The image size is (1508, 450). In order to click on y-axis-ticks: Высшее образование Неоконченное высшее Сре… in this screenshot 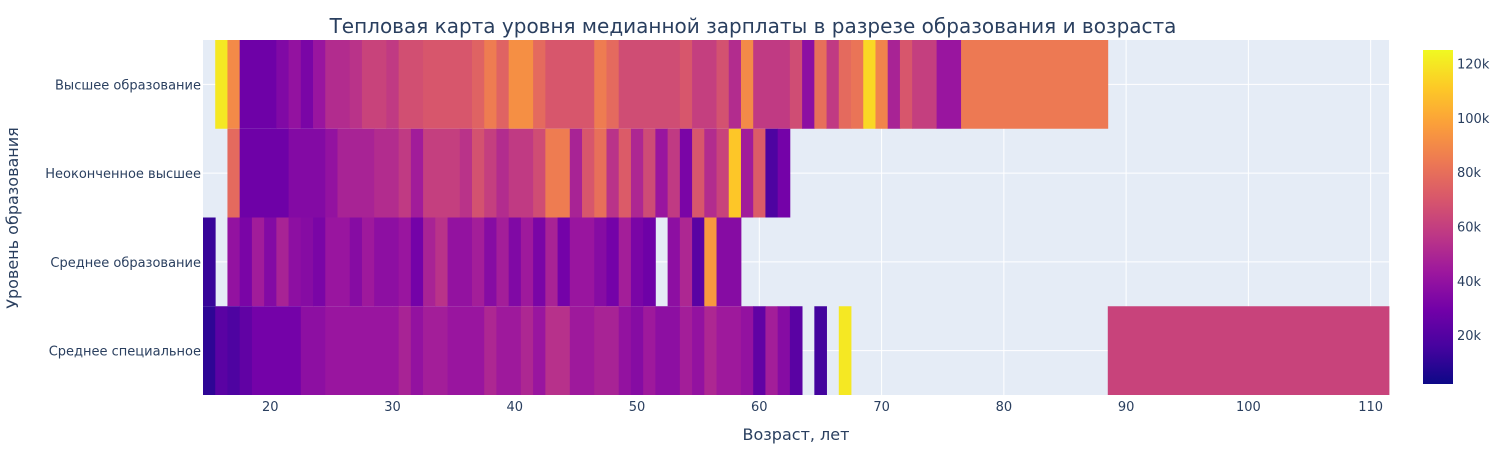, I will do `click(123, 218)`.